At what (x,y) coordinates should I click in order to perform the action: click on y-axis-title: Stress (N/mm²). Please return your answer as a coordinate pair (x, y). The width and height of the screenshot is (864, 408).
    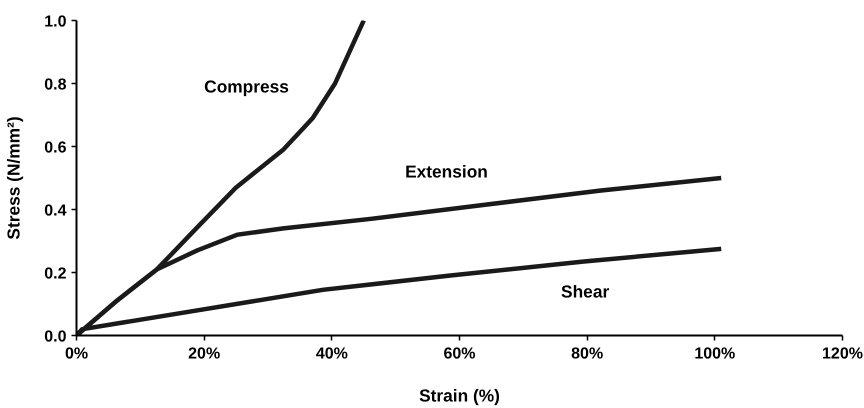
    Looking at the image, I should click on (13, 178).